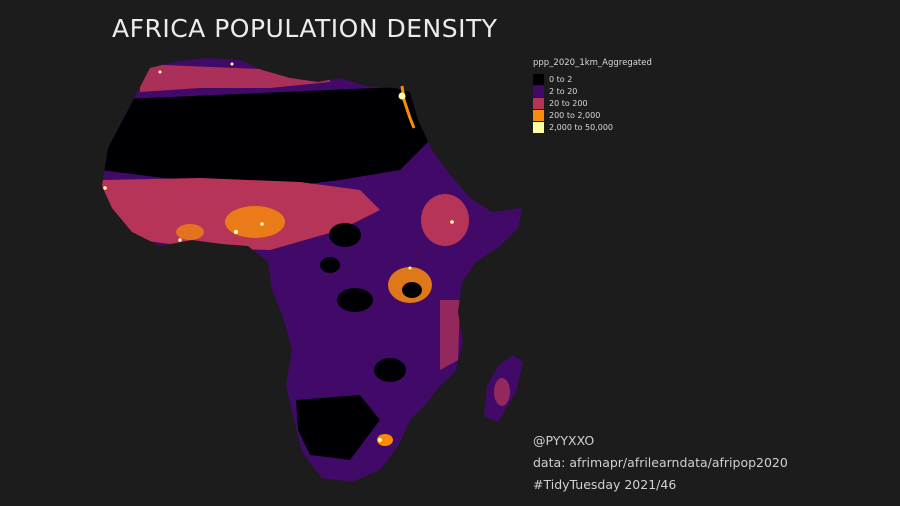  Describe the element at coordinates (305, 28) in the screenshot. I see `map-title: AFRICA POPULATION DENSITY` at that location.